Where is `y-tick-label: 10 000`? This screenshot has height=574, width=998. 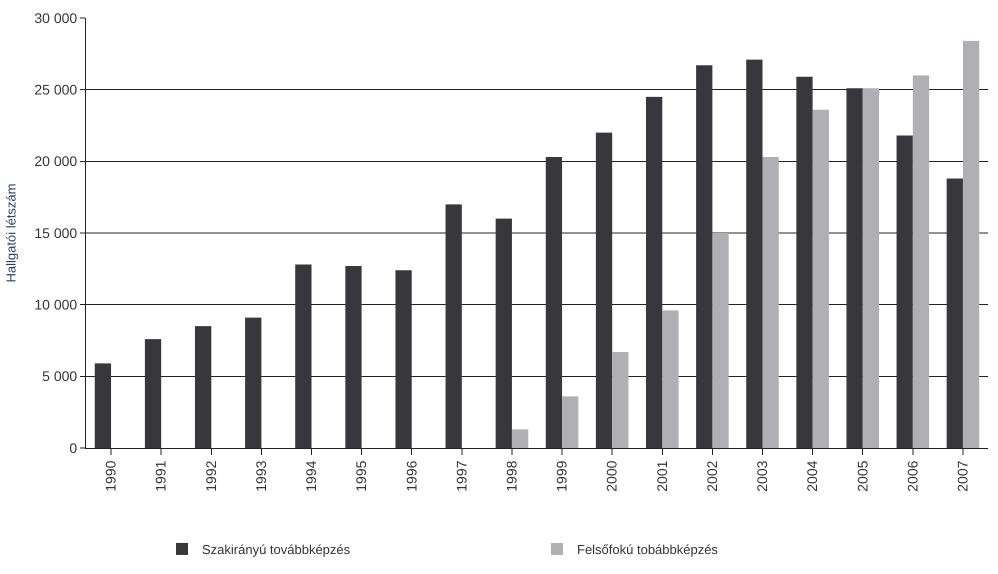 y-tick-label: 10 000 is located at coordinates (56, 304).